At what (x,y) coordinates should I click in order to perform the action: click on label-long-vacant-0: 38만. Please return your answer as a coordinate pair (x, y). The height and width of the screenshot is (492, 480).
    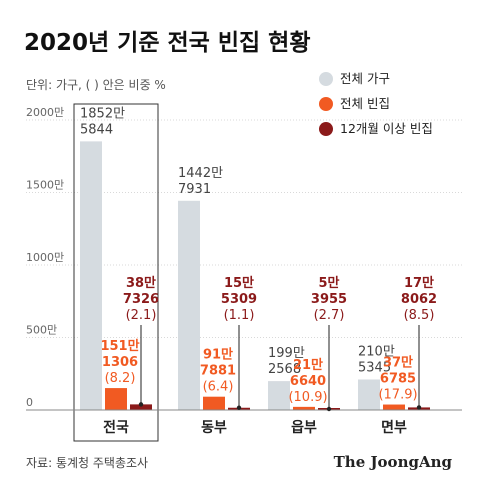
    Looking at the image, I should click on (141, 283).